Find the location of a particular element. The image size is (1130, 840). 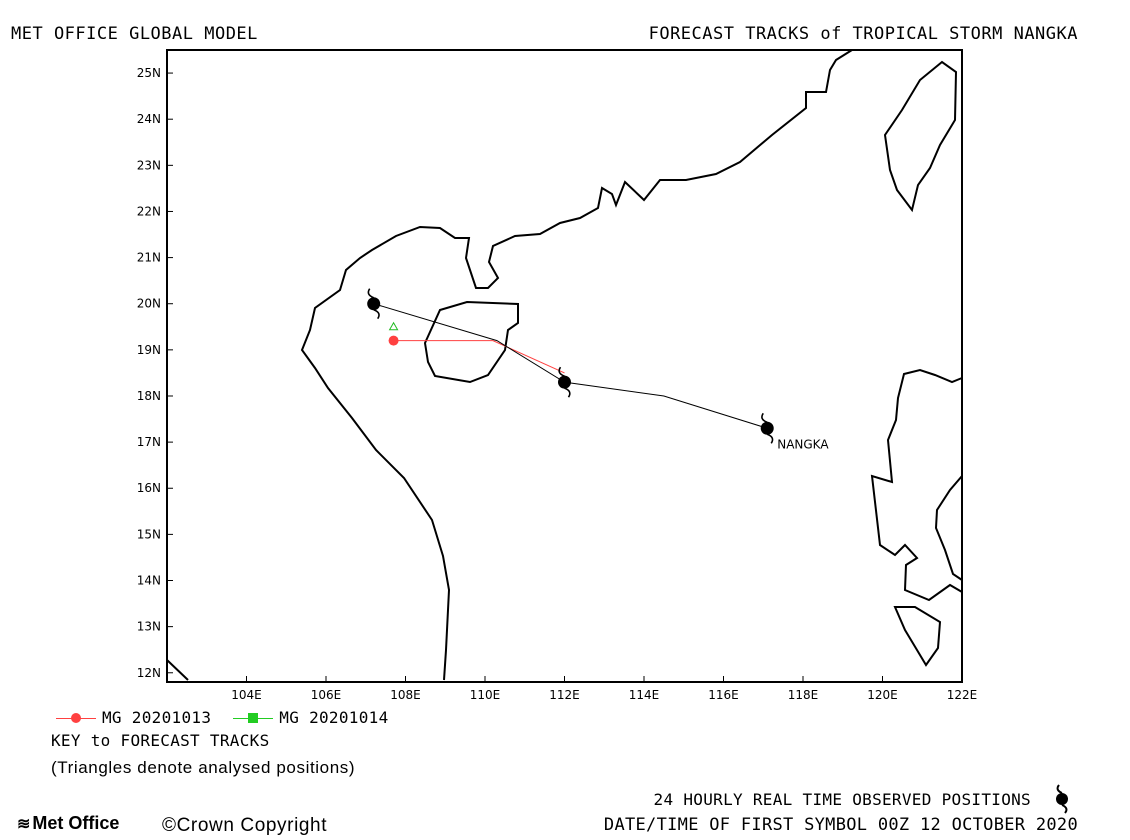

observed-track is located at coordinates (570, 366).